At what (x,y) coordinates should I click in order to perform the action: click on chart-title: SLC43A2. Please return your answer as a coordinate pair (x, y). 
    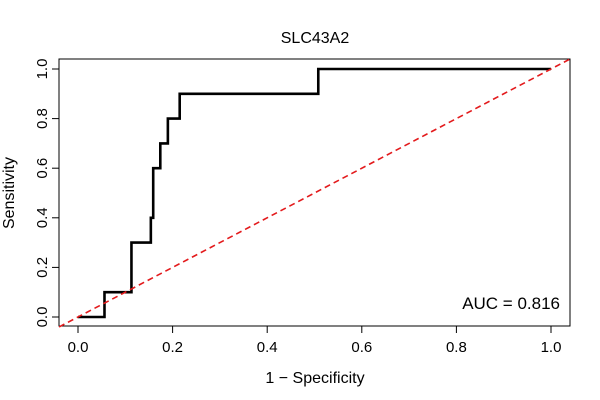
    Looking at the image, I should click on (315, 38).